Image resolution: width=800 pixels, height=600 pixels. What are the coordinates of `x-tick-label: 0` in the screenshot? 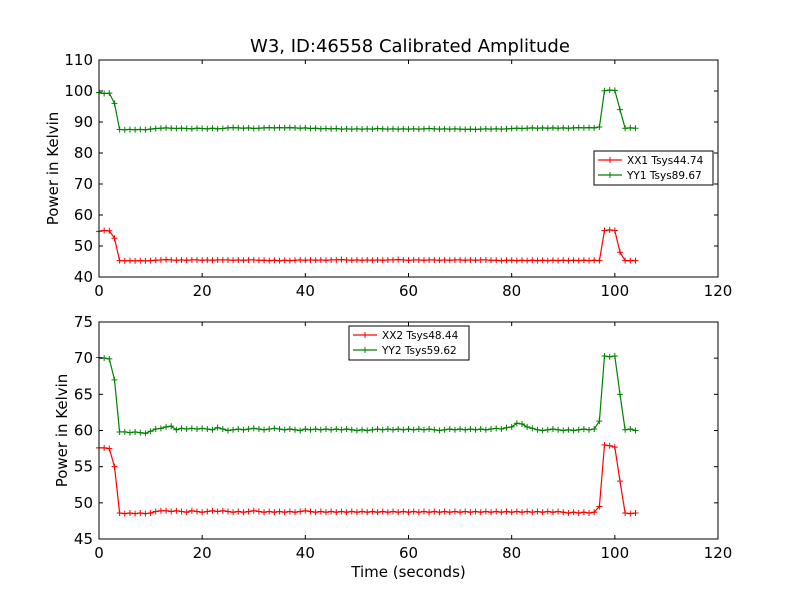 It's located at (99, 553).